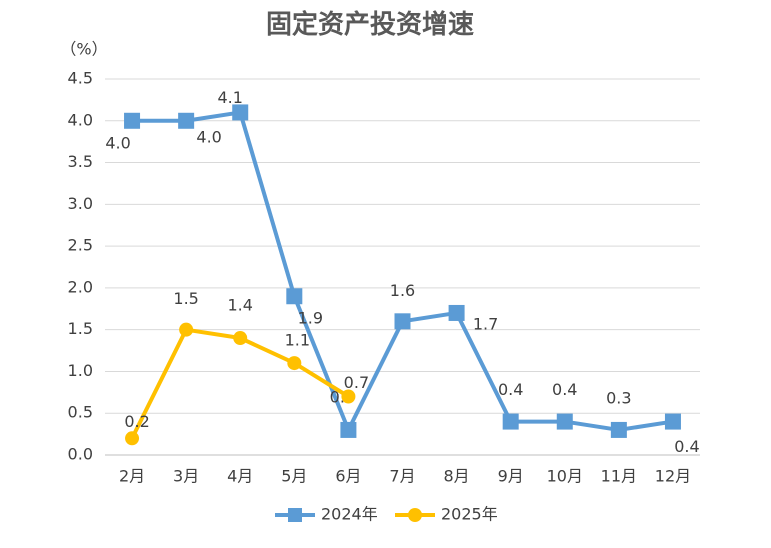 The width and height of the screenshot is (771, 548). I want to click on data-label: 1.5, so click(185, 298).